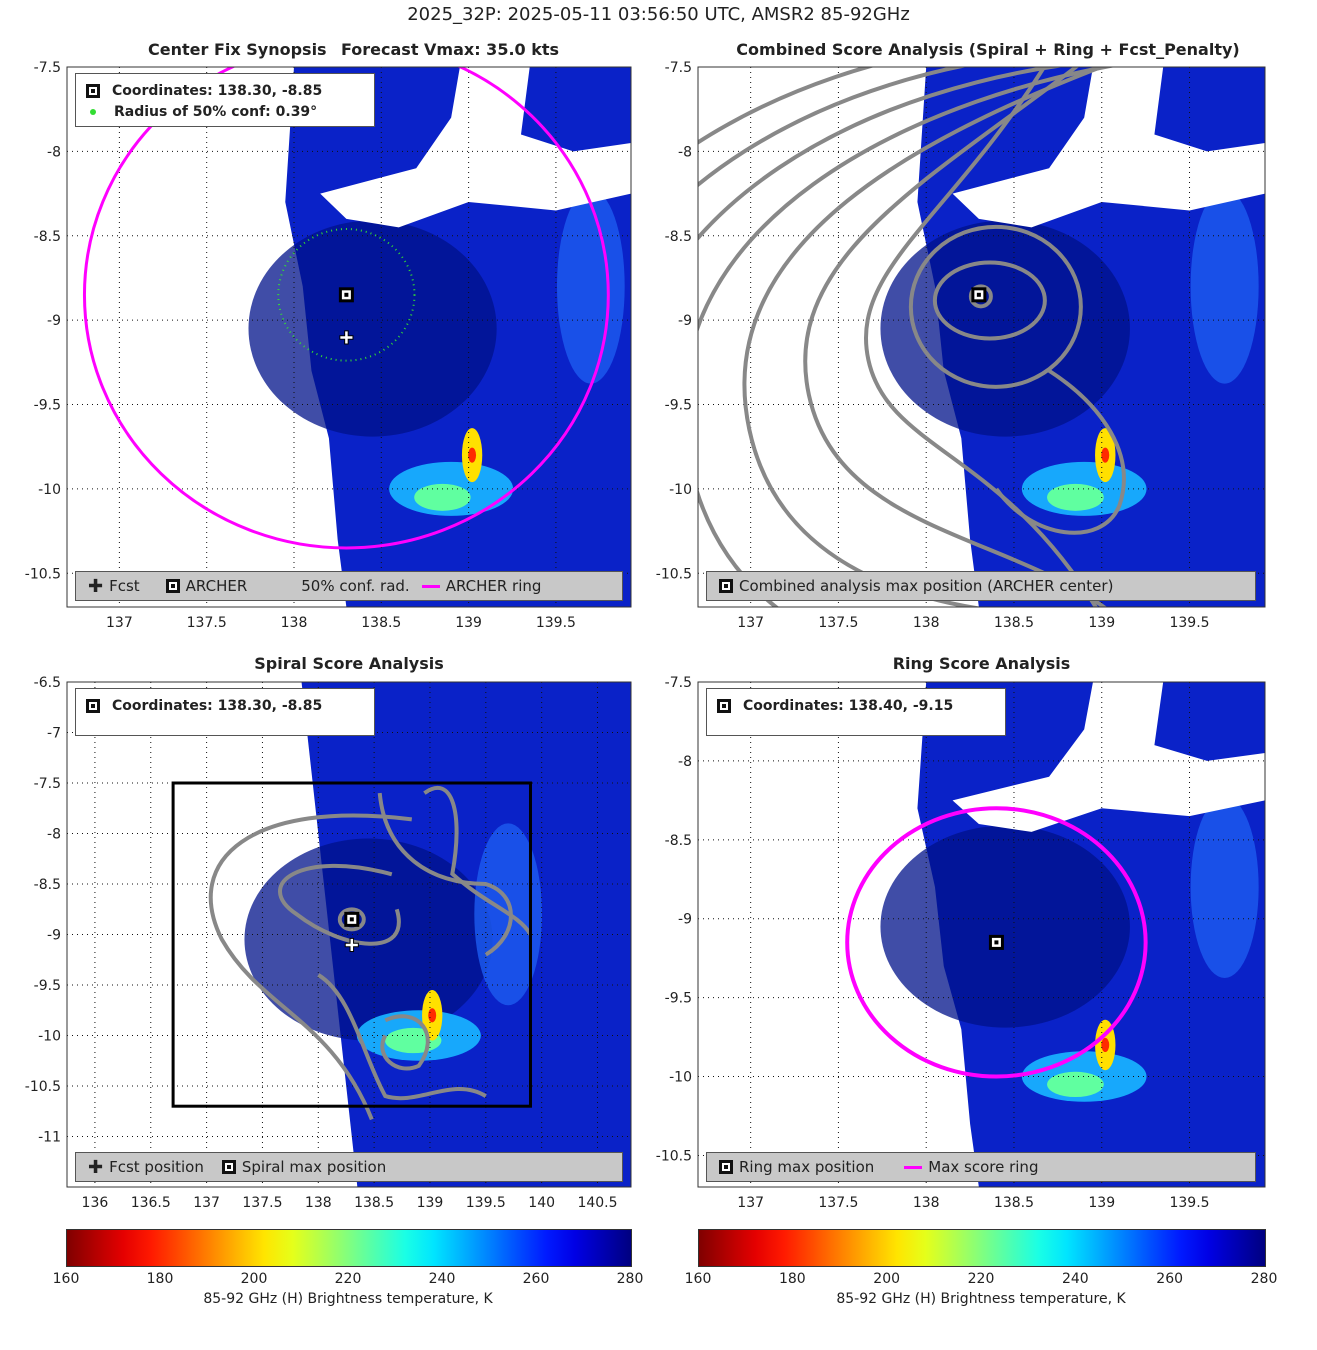  I want to click on legend-conf-rad: 50% conf. rad., so click(355, 586).